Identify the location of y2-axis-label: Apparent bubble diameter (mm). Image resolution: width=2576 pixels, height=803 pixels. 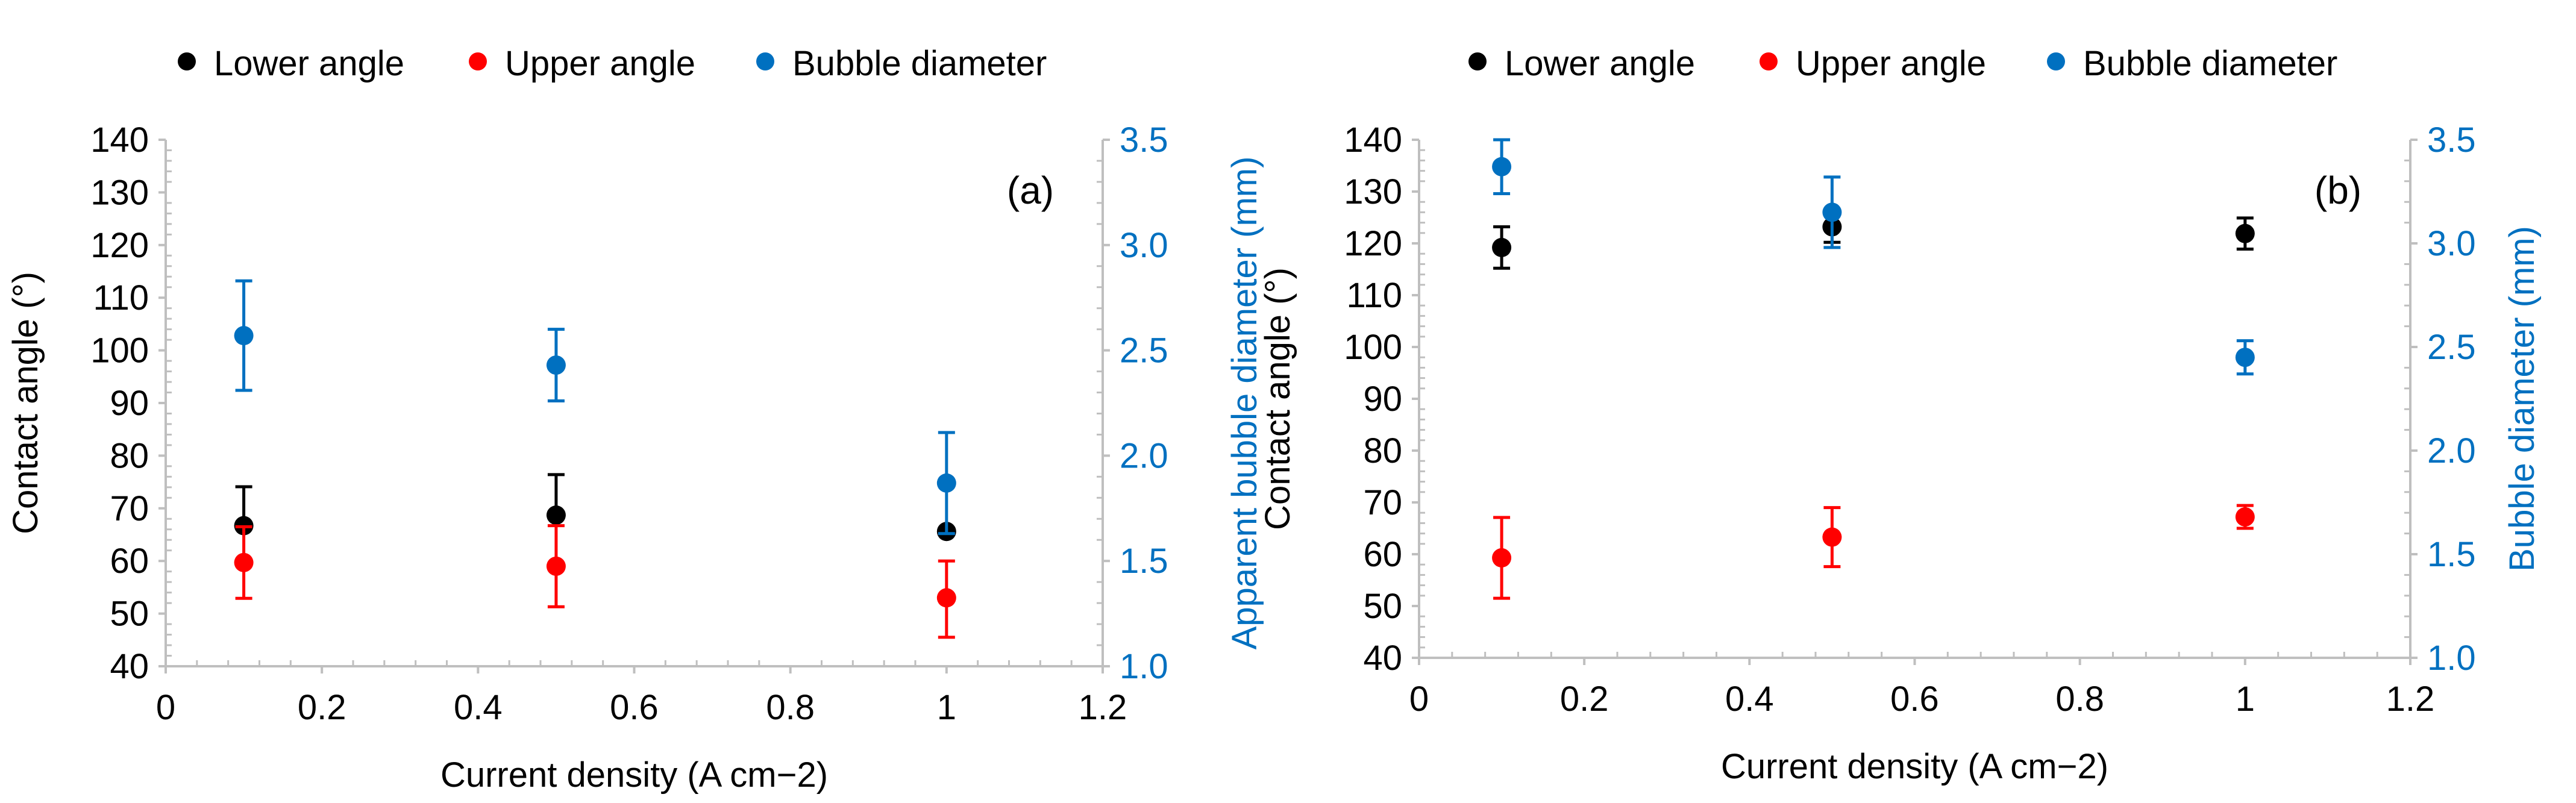
(1244, 403).